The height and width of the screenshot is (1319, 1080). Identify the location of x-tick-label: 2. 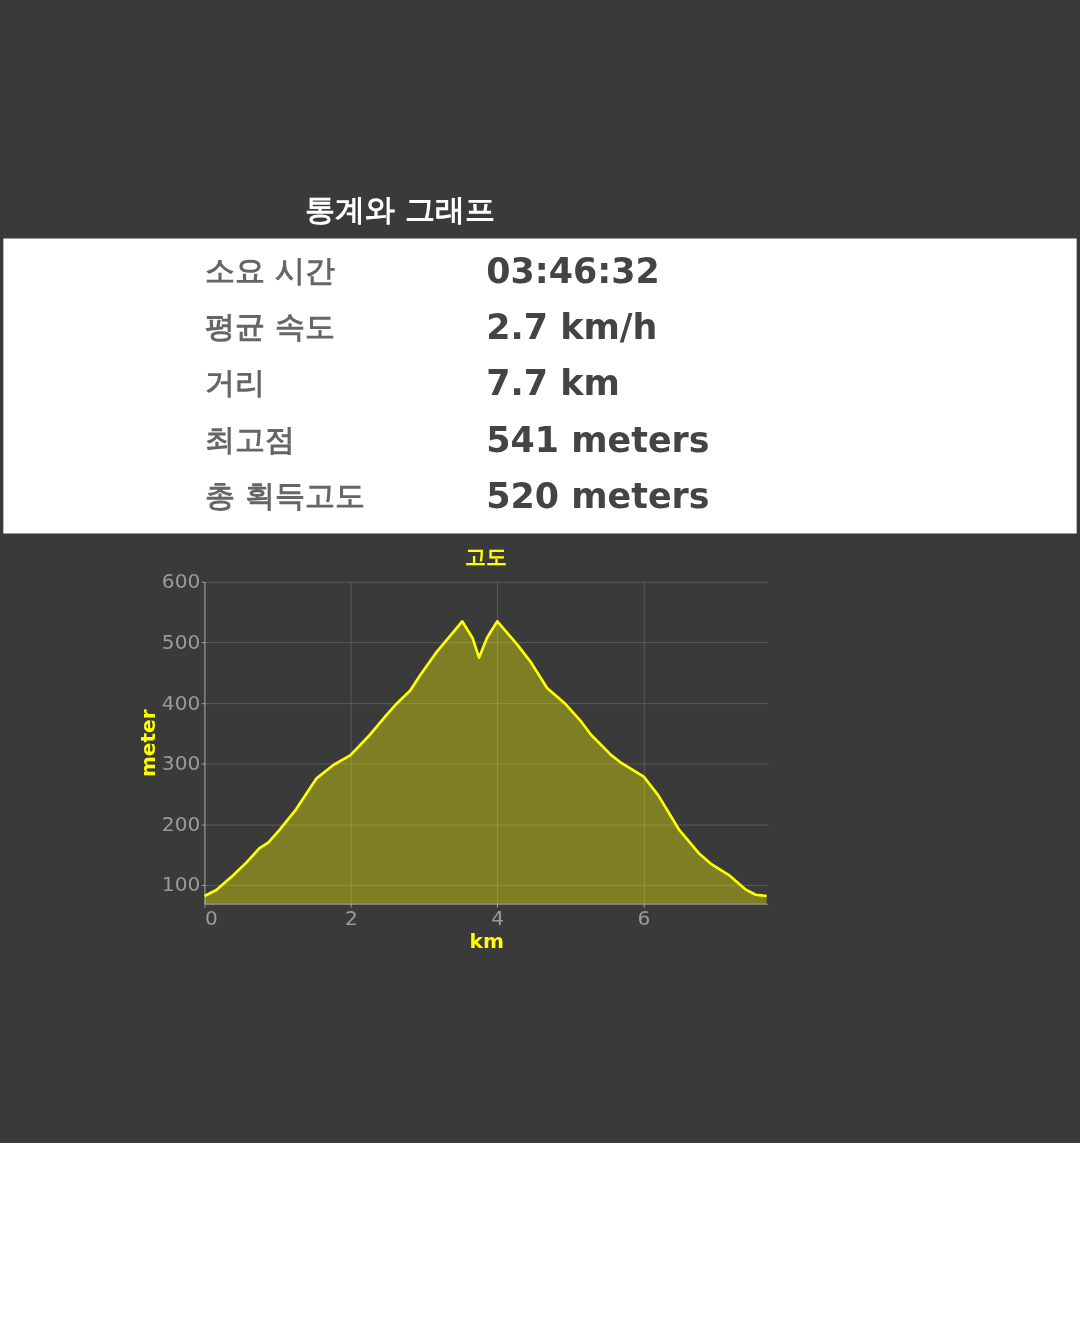
(351, 918).